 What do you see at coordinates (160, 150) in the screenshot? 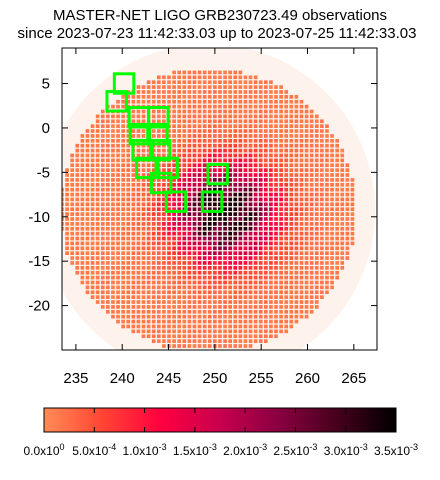
I see `observed-field` at bounding box center [160, 150].